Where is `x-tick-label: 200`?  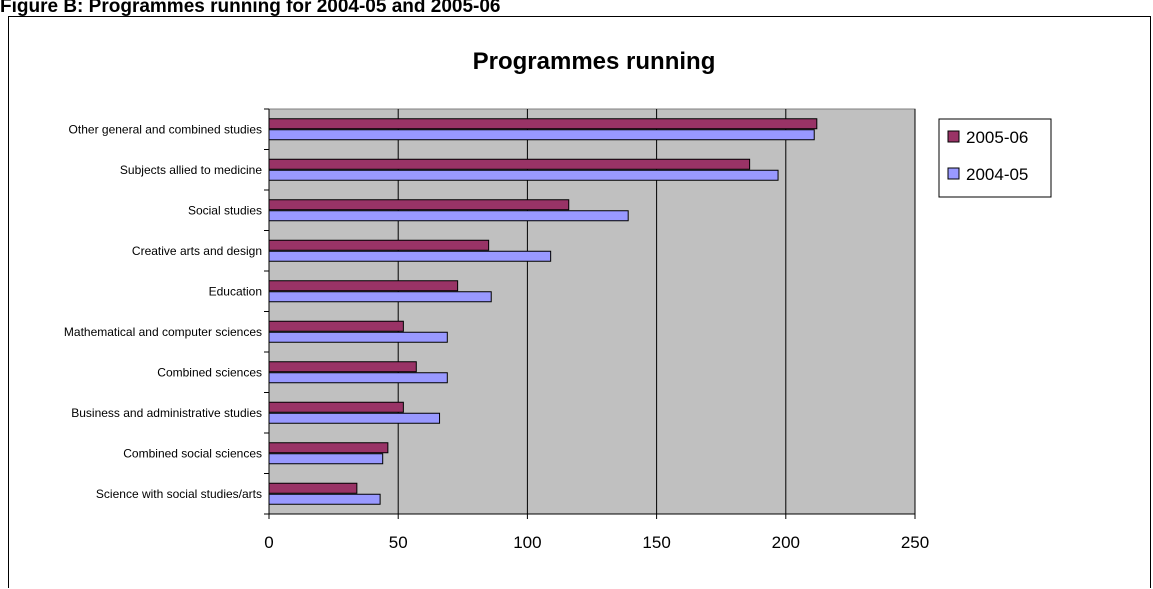
x-tick-label: 200 is located at coordinates (786, 542).